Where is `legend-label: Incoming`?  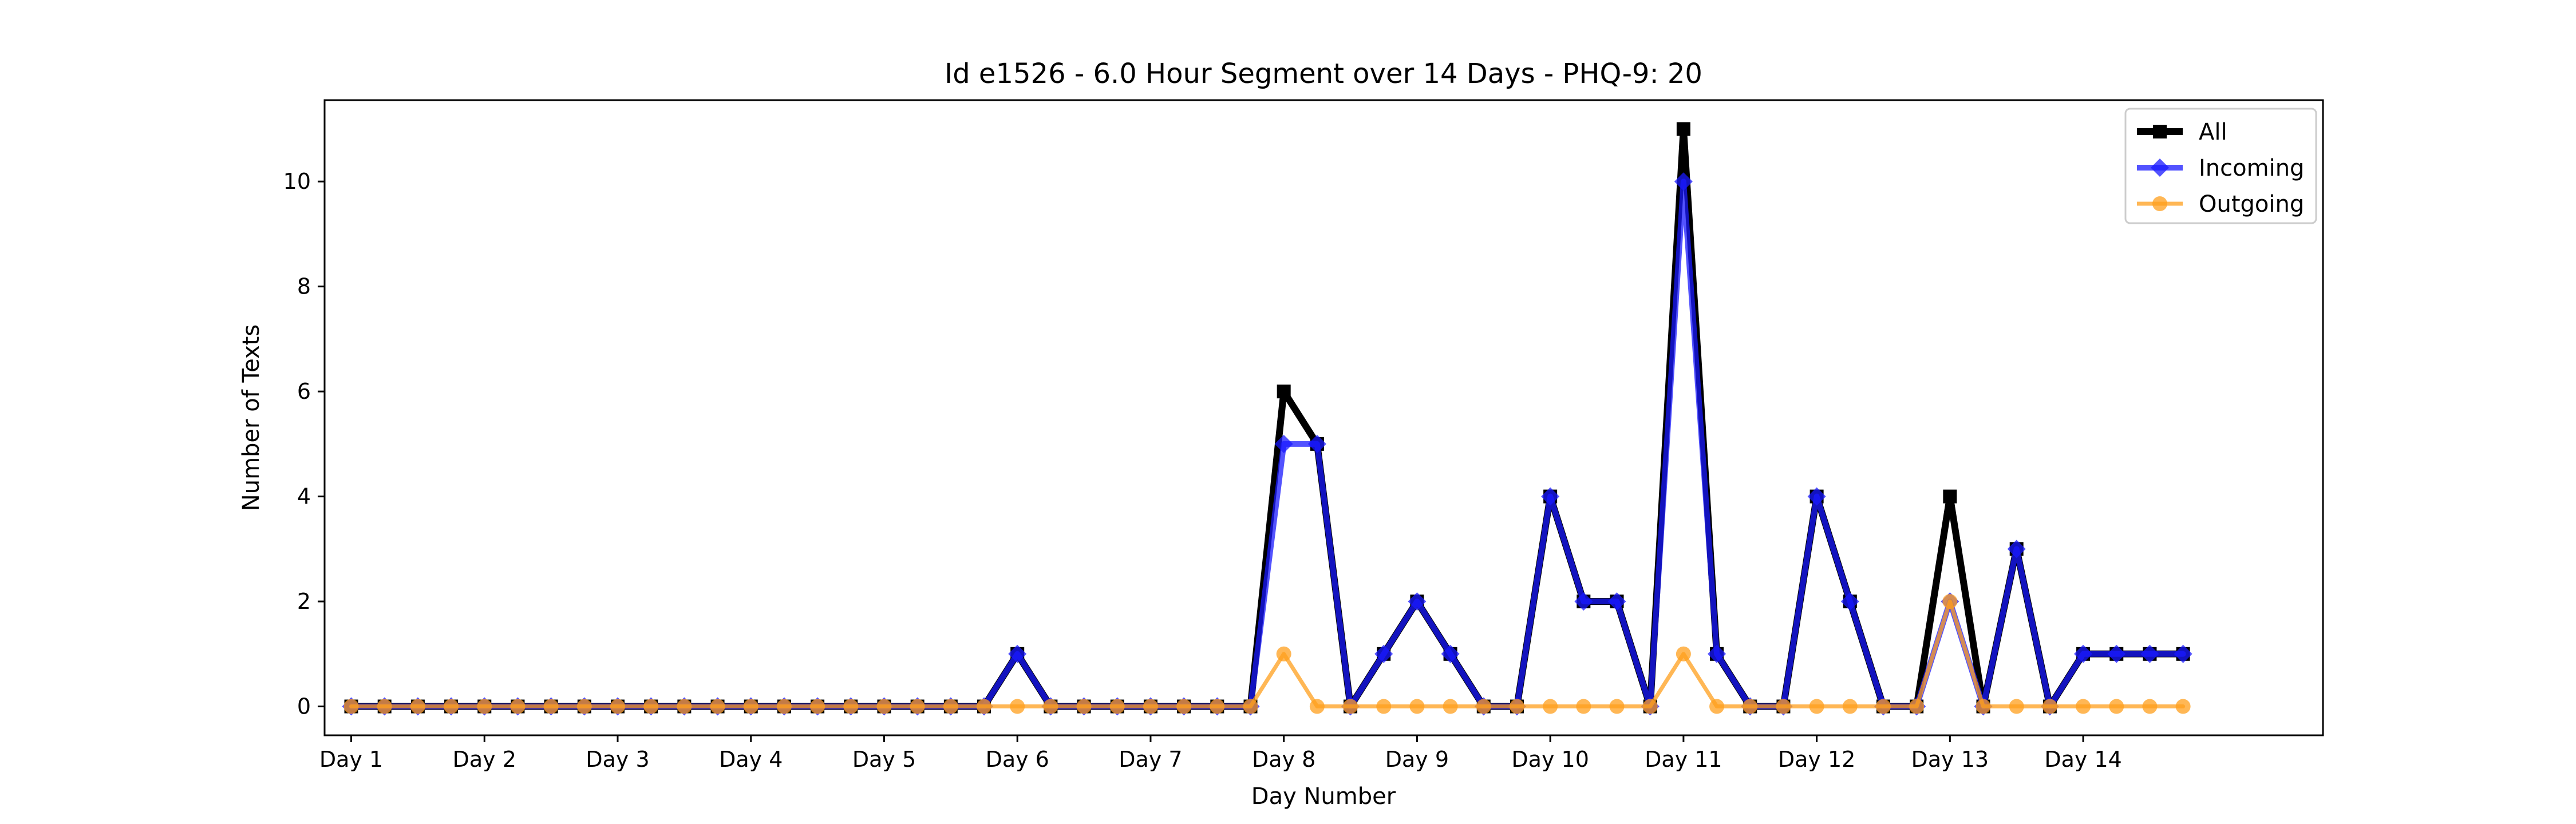 legend-label: Incoming is located at coordinates (2251, 168).